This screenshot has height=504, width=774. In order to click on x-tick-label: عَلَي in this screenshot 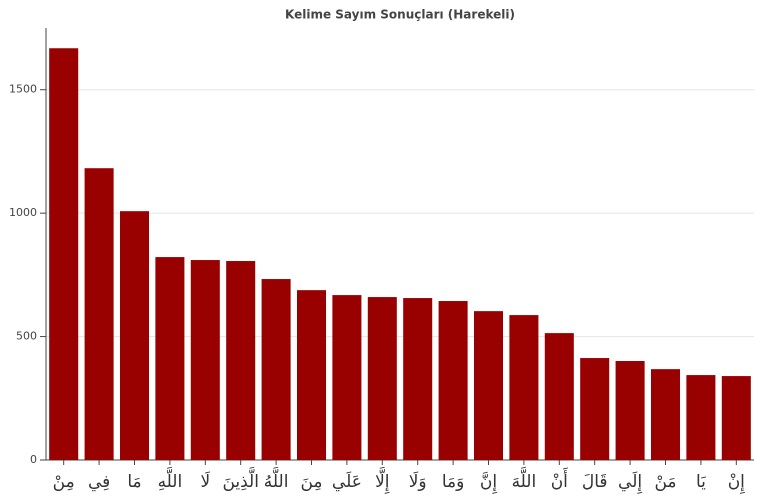, I will do `click(347, 481)`.